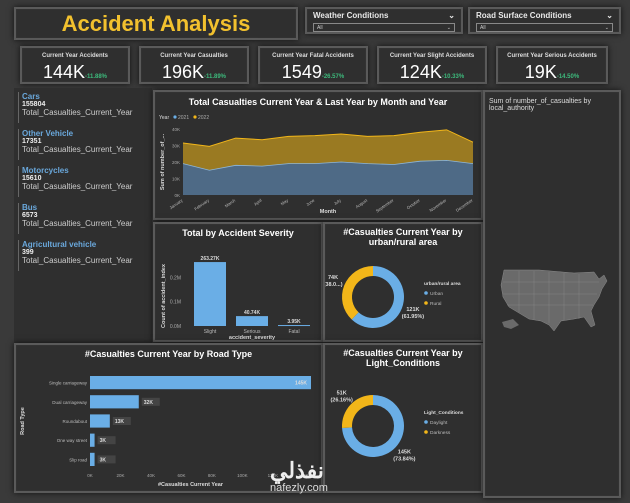  What do you see at coordinates (32, 141) in the screenshot?
I see `vehicle-value: 17351` at bounding box center [32, 141].